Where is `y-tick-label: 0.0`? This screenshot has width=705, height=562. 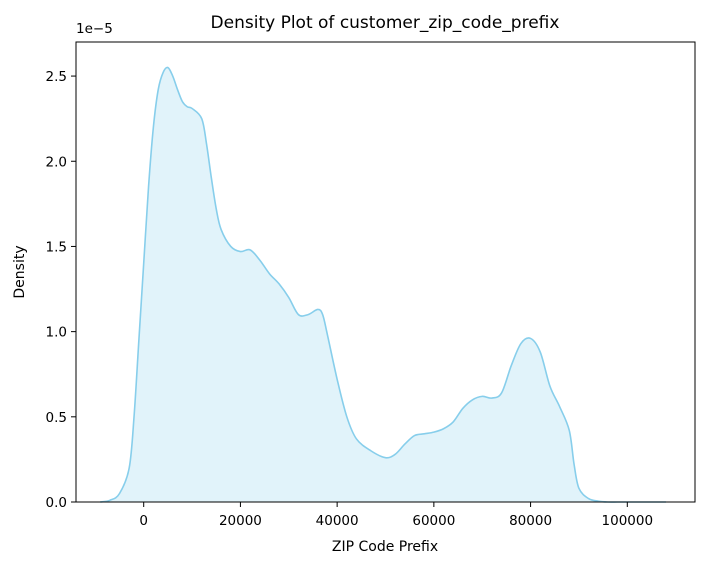
y-tick-label: 0.0 is located at coordinates (56, 503).